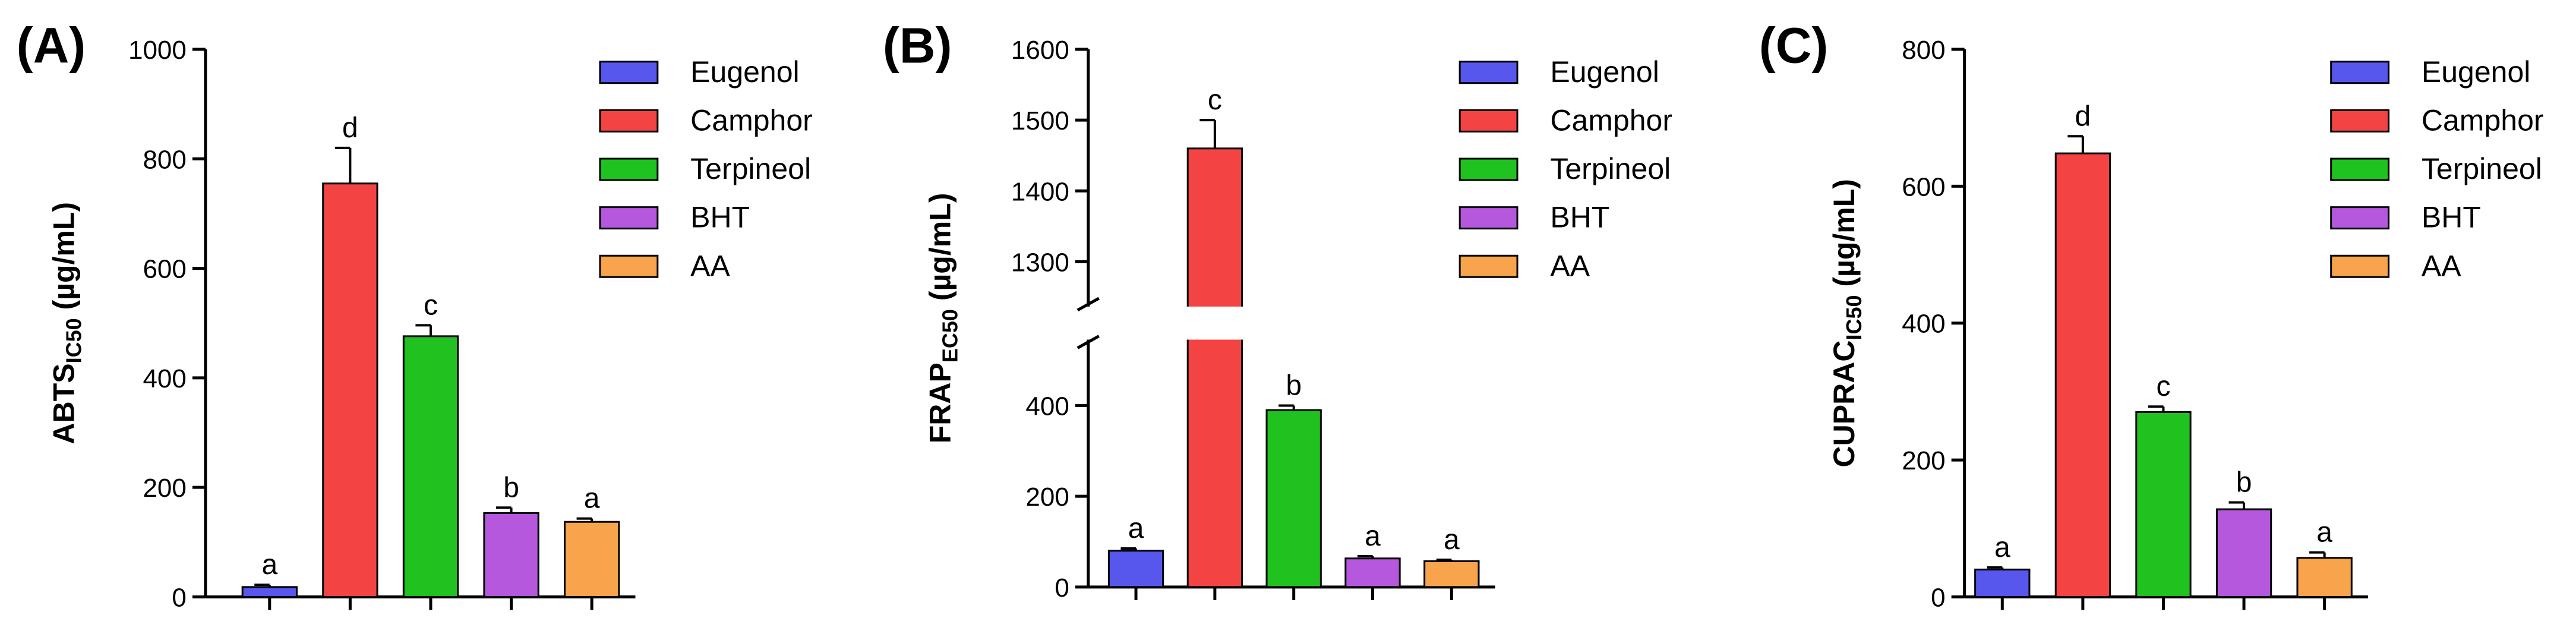 This screenshot has height=640, width=2576. I want to click on y-label-main: FRAP, so click(939, 402).